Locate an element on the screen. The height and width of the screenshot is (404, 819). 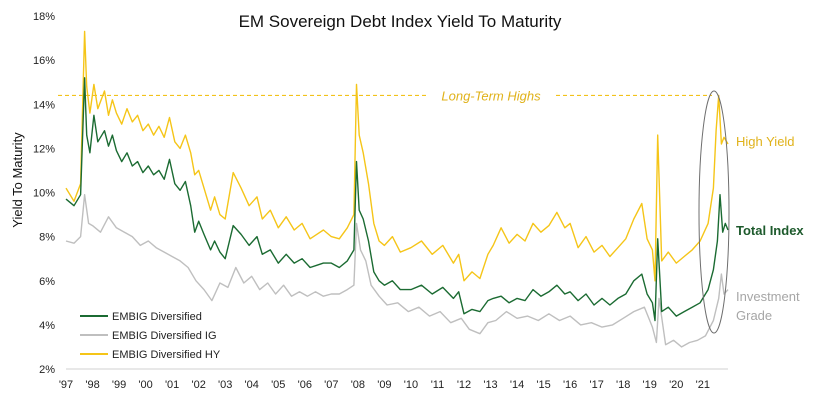
x-tick-label: '02 is located at coordinates (198, 385).